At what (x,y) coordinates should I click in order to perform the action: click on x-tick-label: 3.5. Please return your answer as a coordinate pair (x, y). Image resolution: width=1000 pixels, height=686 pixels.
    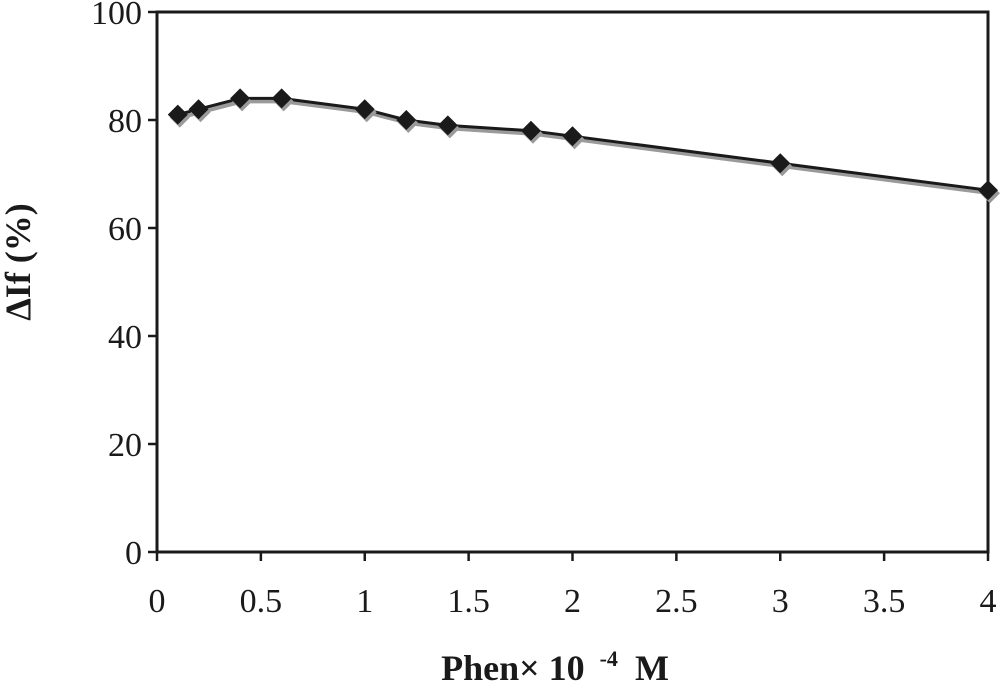
    Looking at the image, I should click on (884, 601).